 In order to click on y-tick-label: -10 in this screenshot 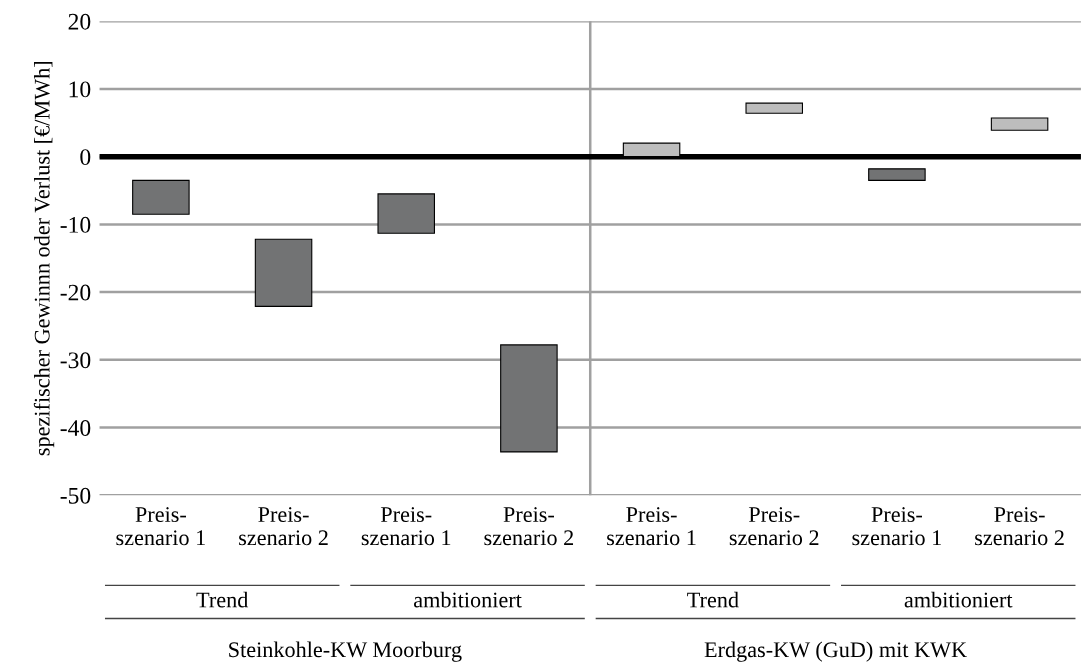, I will do `click(75, 224)`.